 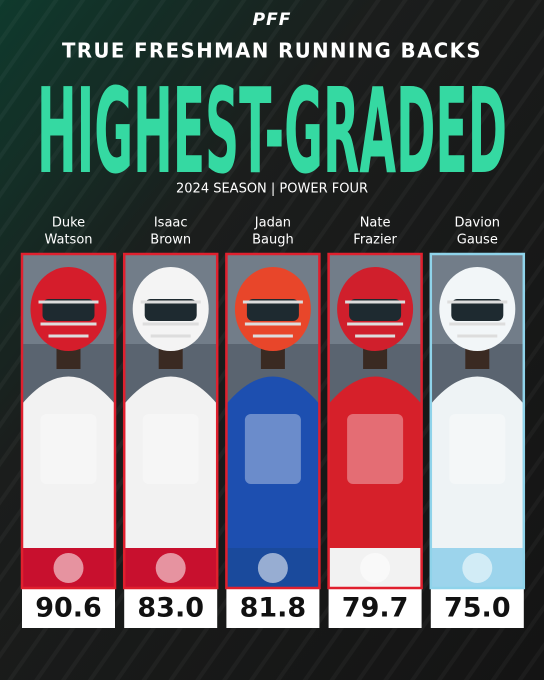 What do you see at coordinates (272, 20) in the screenshot?
I see `logo: PFF` at bounding box center [272, 20].